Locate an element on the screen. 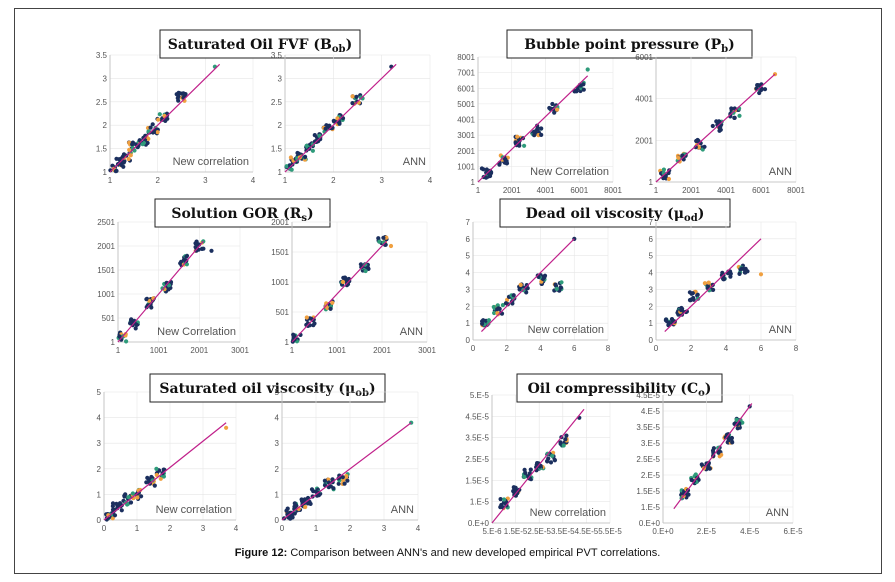 This screenshot has height=582, width=895. panel-title: Oil compressibility (Co) is located at coordinates (620, 390).